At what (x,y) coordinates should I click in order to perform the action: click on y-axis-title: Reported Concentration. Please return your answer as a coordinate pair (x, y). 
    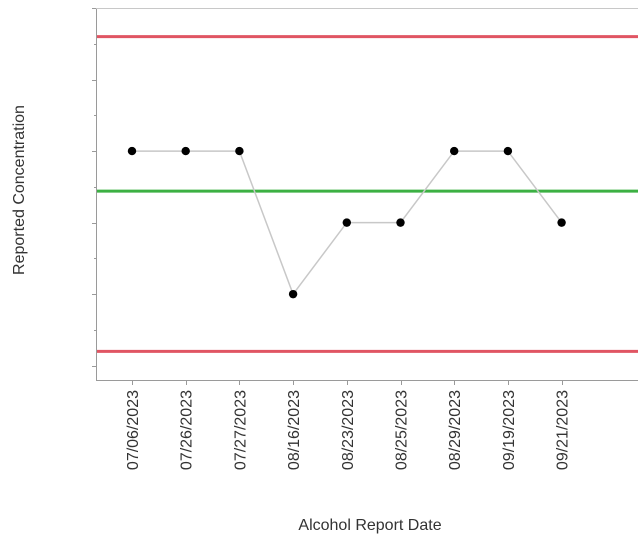
    Looking at the image, I should click on (19, 190).